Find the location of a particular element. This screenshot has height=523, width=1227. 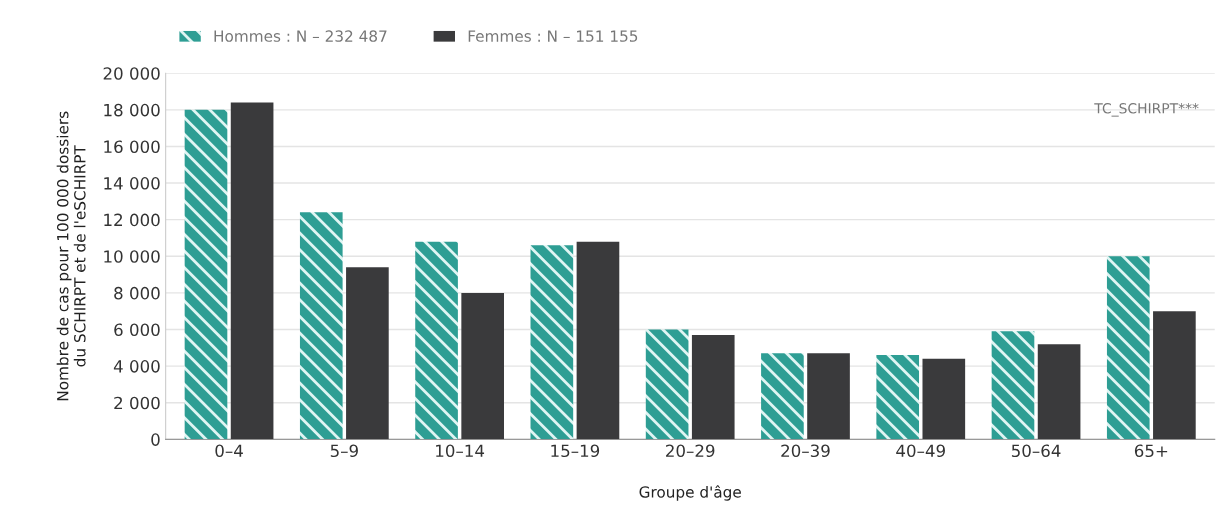

x-tick-label: 65+ is located at coordinates (1151, 451).